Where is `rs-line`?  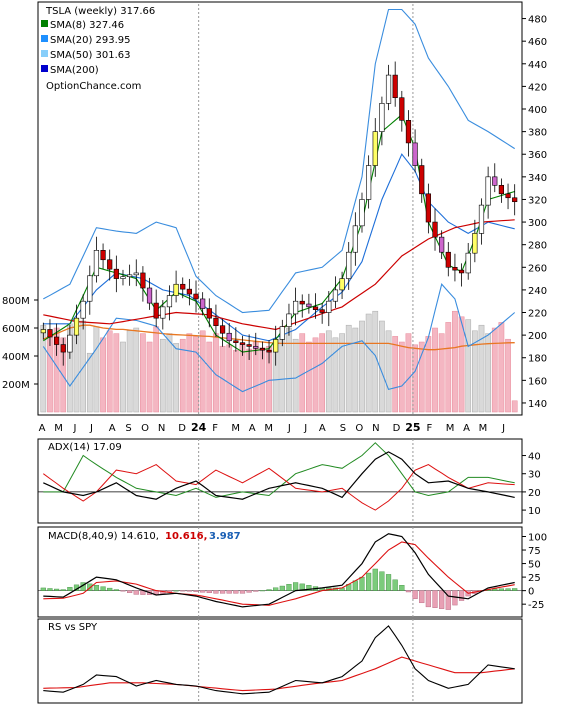 rs-line is located at coordinates (279, 660).